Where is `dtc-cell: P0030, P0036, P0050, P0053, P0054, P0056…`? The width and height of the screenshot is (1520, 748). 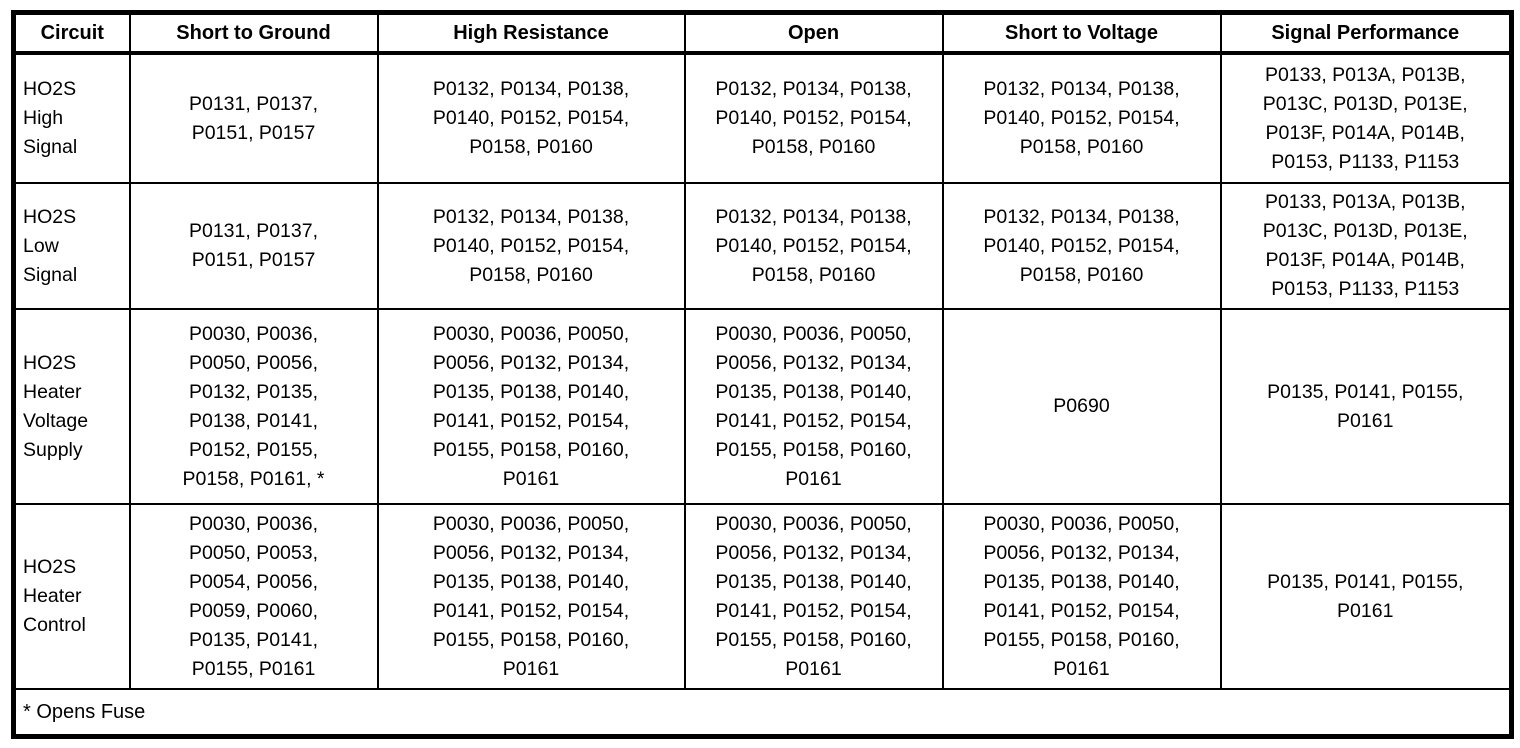
dtc-cell: P0030, P0036, P0050, P0053, P0054, P0056… is located at coordinates (253, 596).